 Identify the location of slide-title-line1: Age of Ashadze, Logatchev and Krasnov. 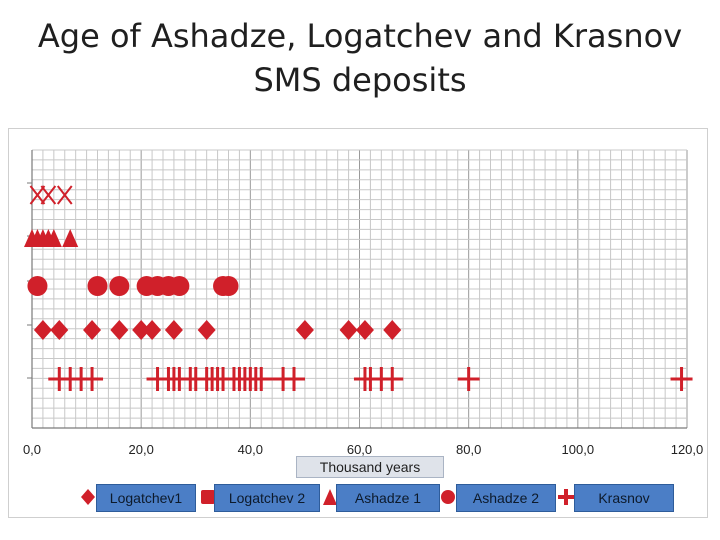
(360, 36).